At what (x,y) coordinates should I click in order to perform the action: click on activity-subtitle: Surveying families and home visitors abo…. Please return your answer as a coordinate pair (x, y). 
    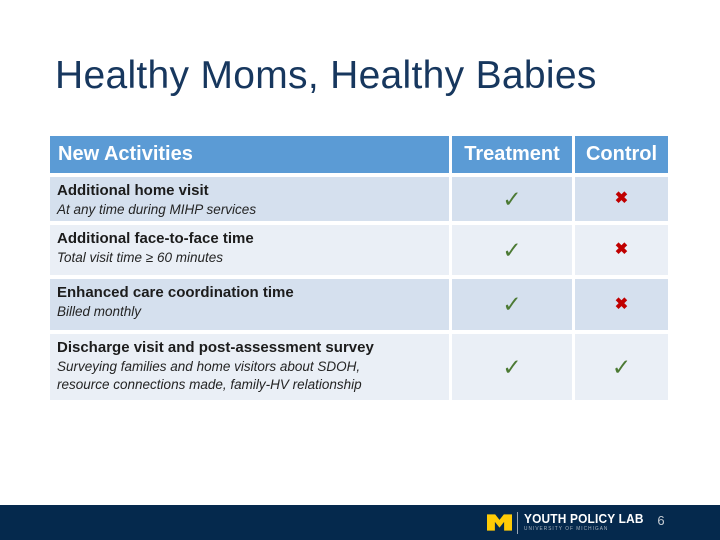
    Looking at the image, I should click on (209, 366).